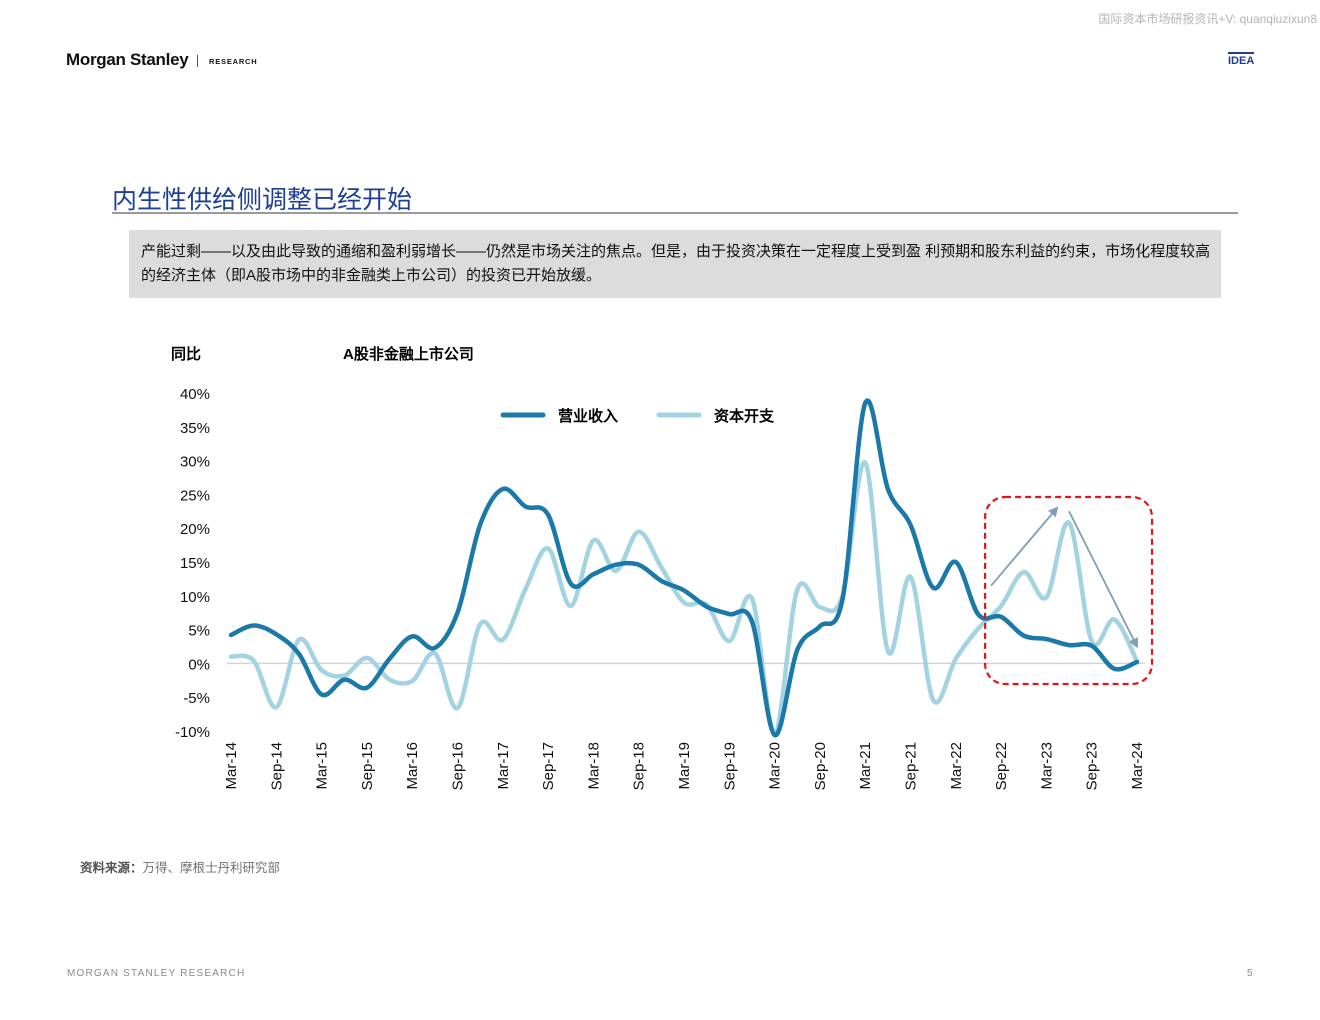 This screenshot has width=1320, height=1020. Describe the element at coordinates (262, 199) in the screenshot. I see `page-title: 内生性供给侧调整已经开始` at that location.